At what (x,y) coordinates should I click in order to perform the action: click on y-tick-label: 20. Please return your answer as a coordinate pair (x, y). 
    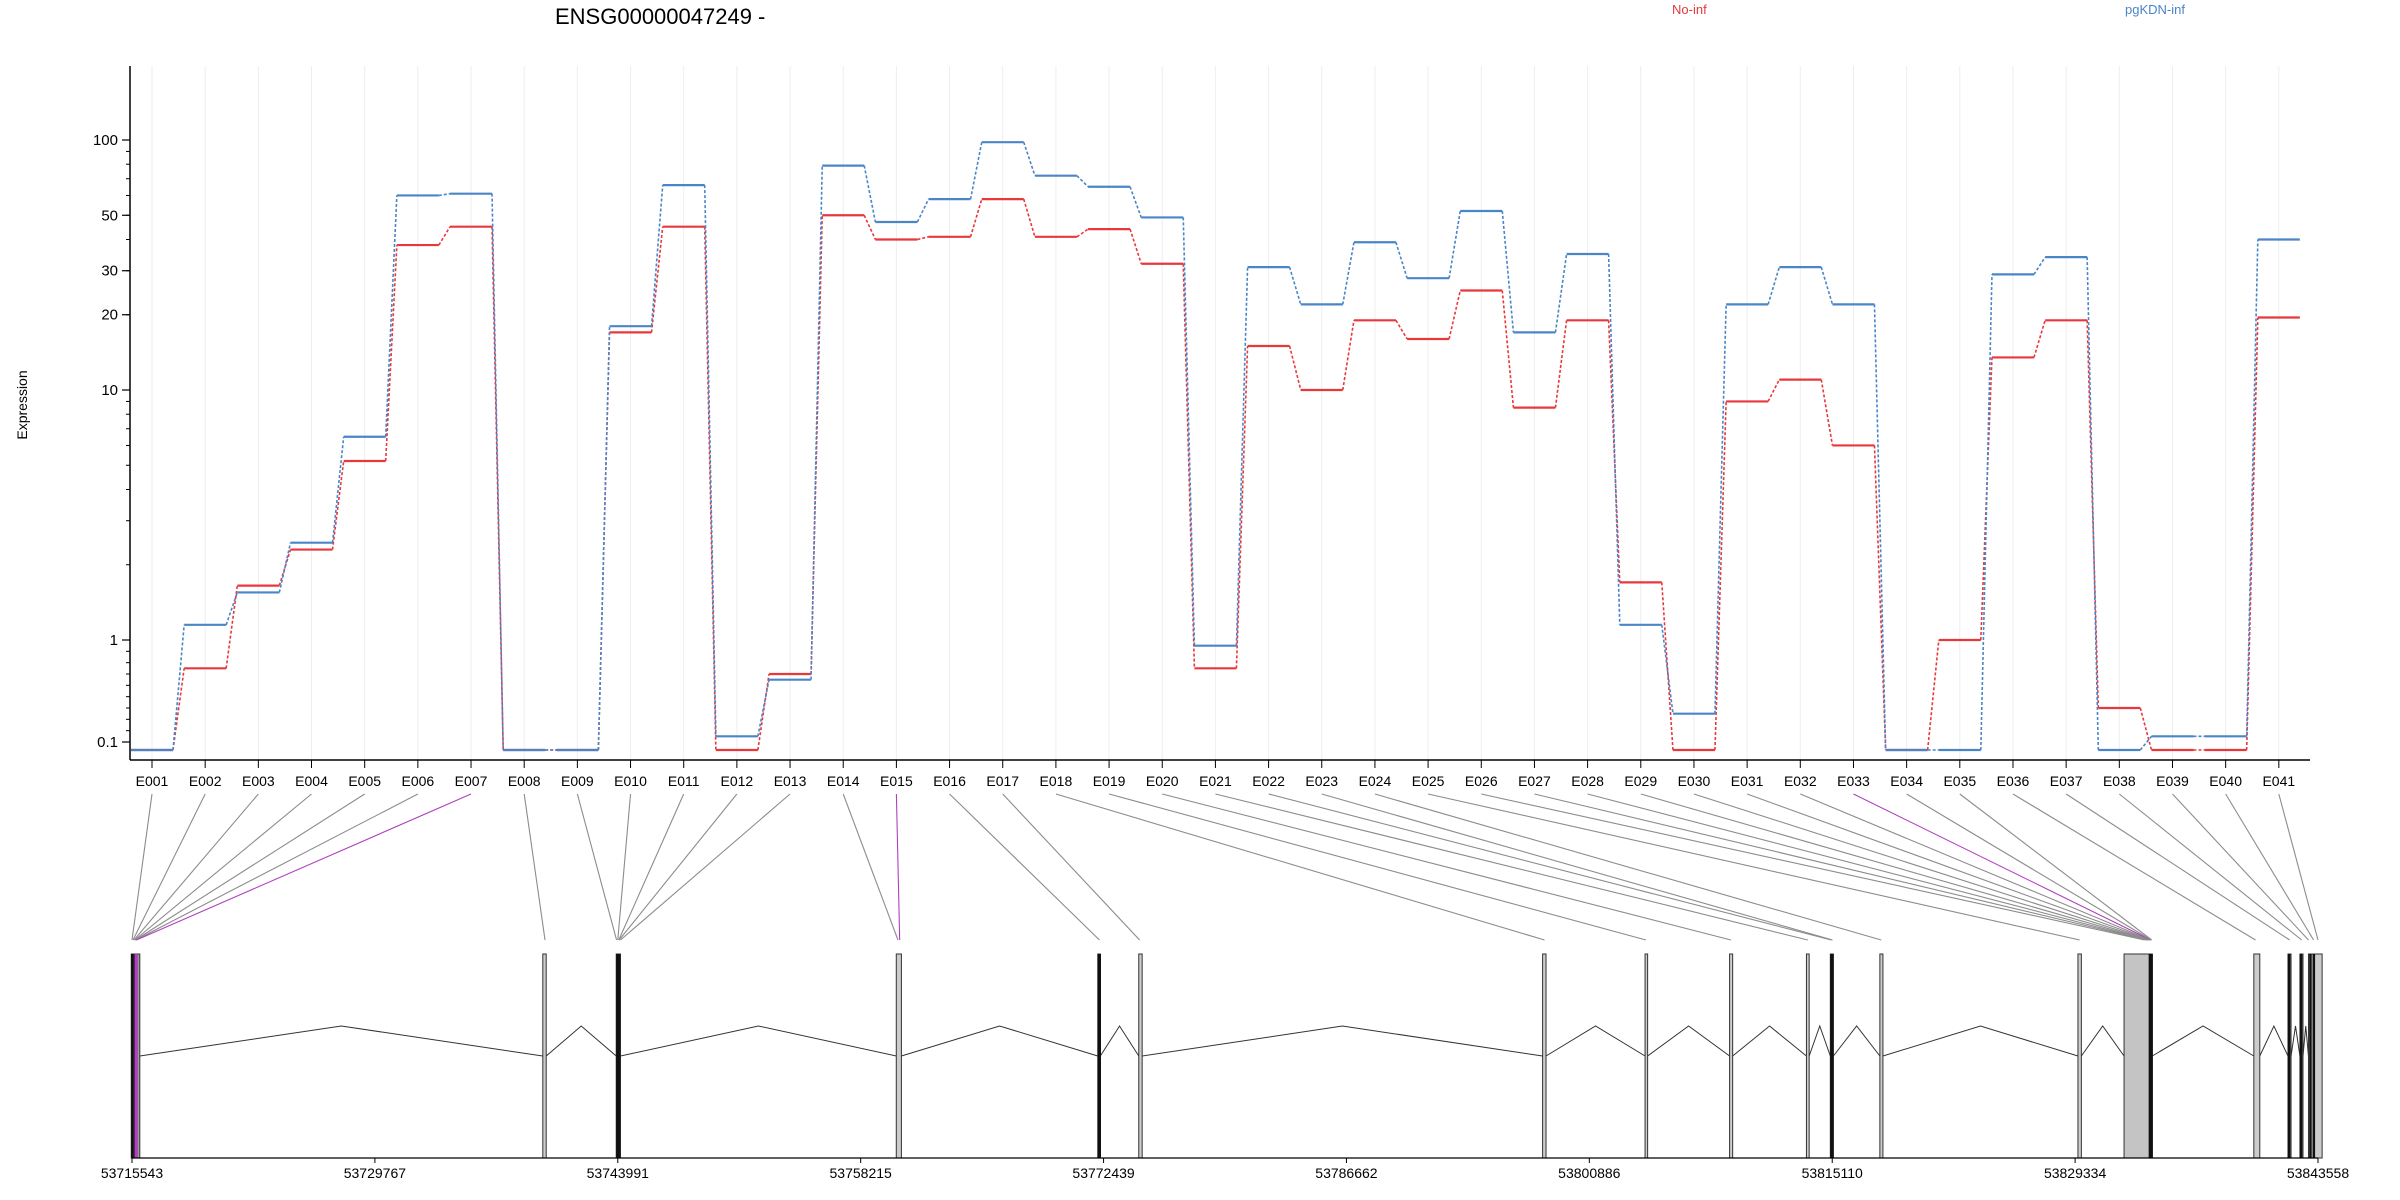
    Looking at the image, I should click on (109, 315).